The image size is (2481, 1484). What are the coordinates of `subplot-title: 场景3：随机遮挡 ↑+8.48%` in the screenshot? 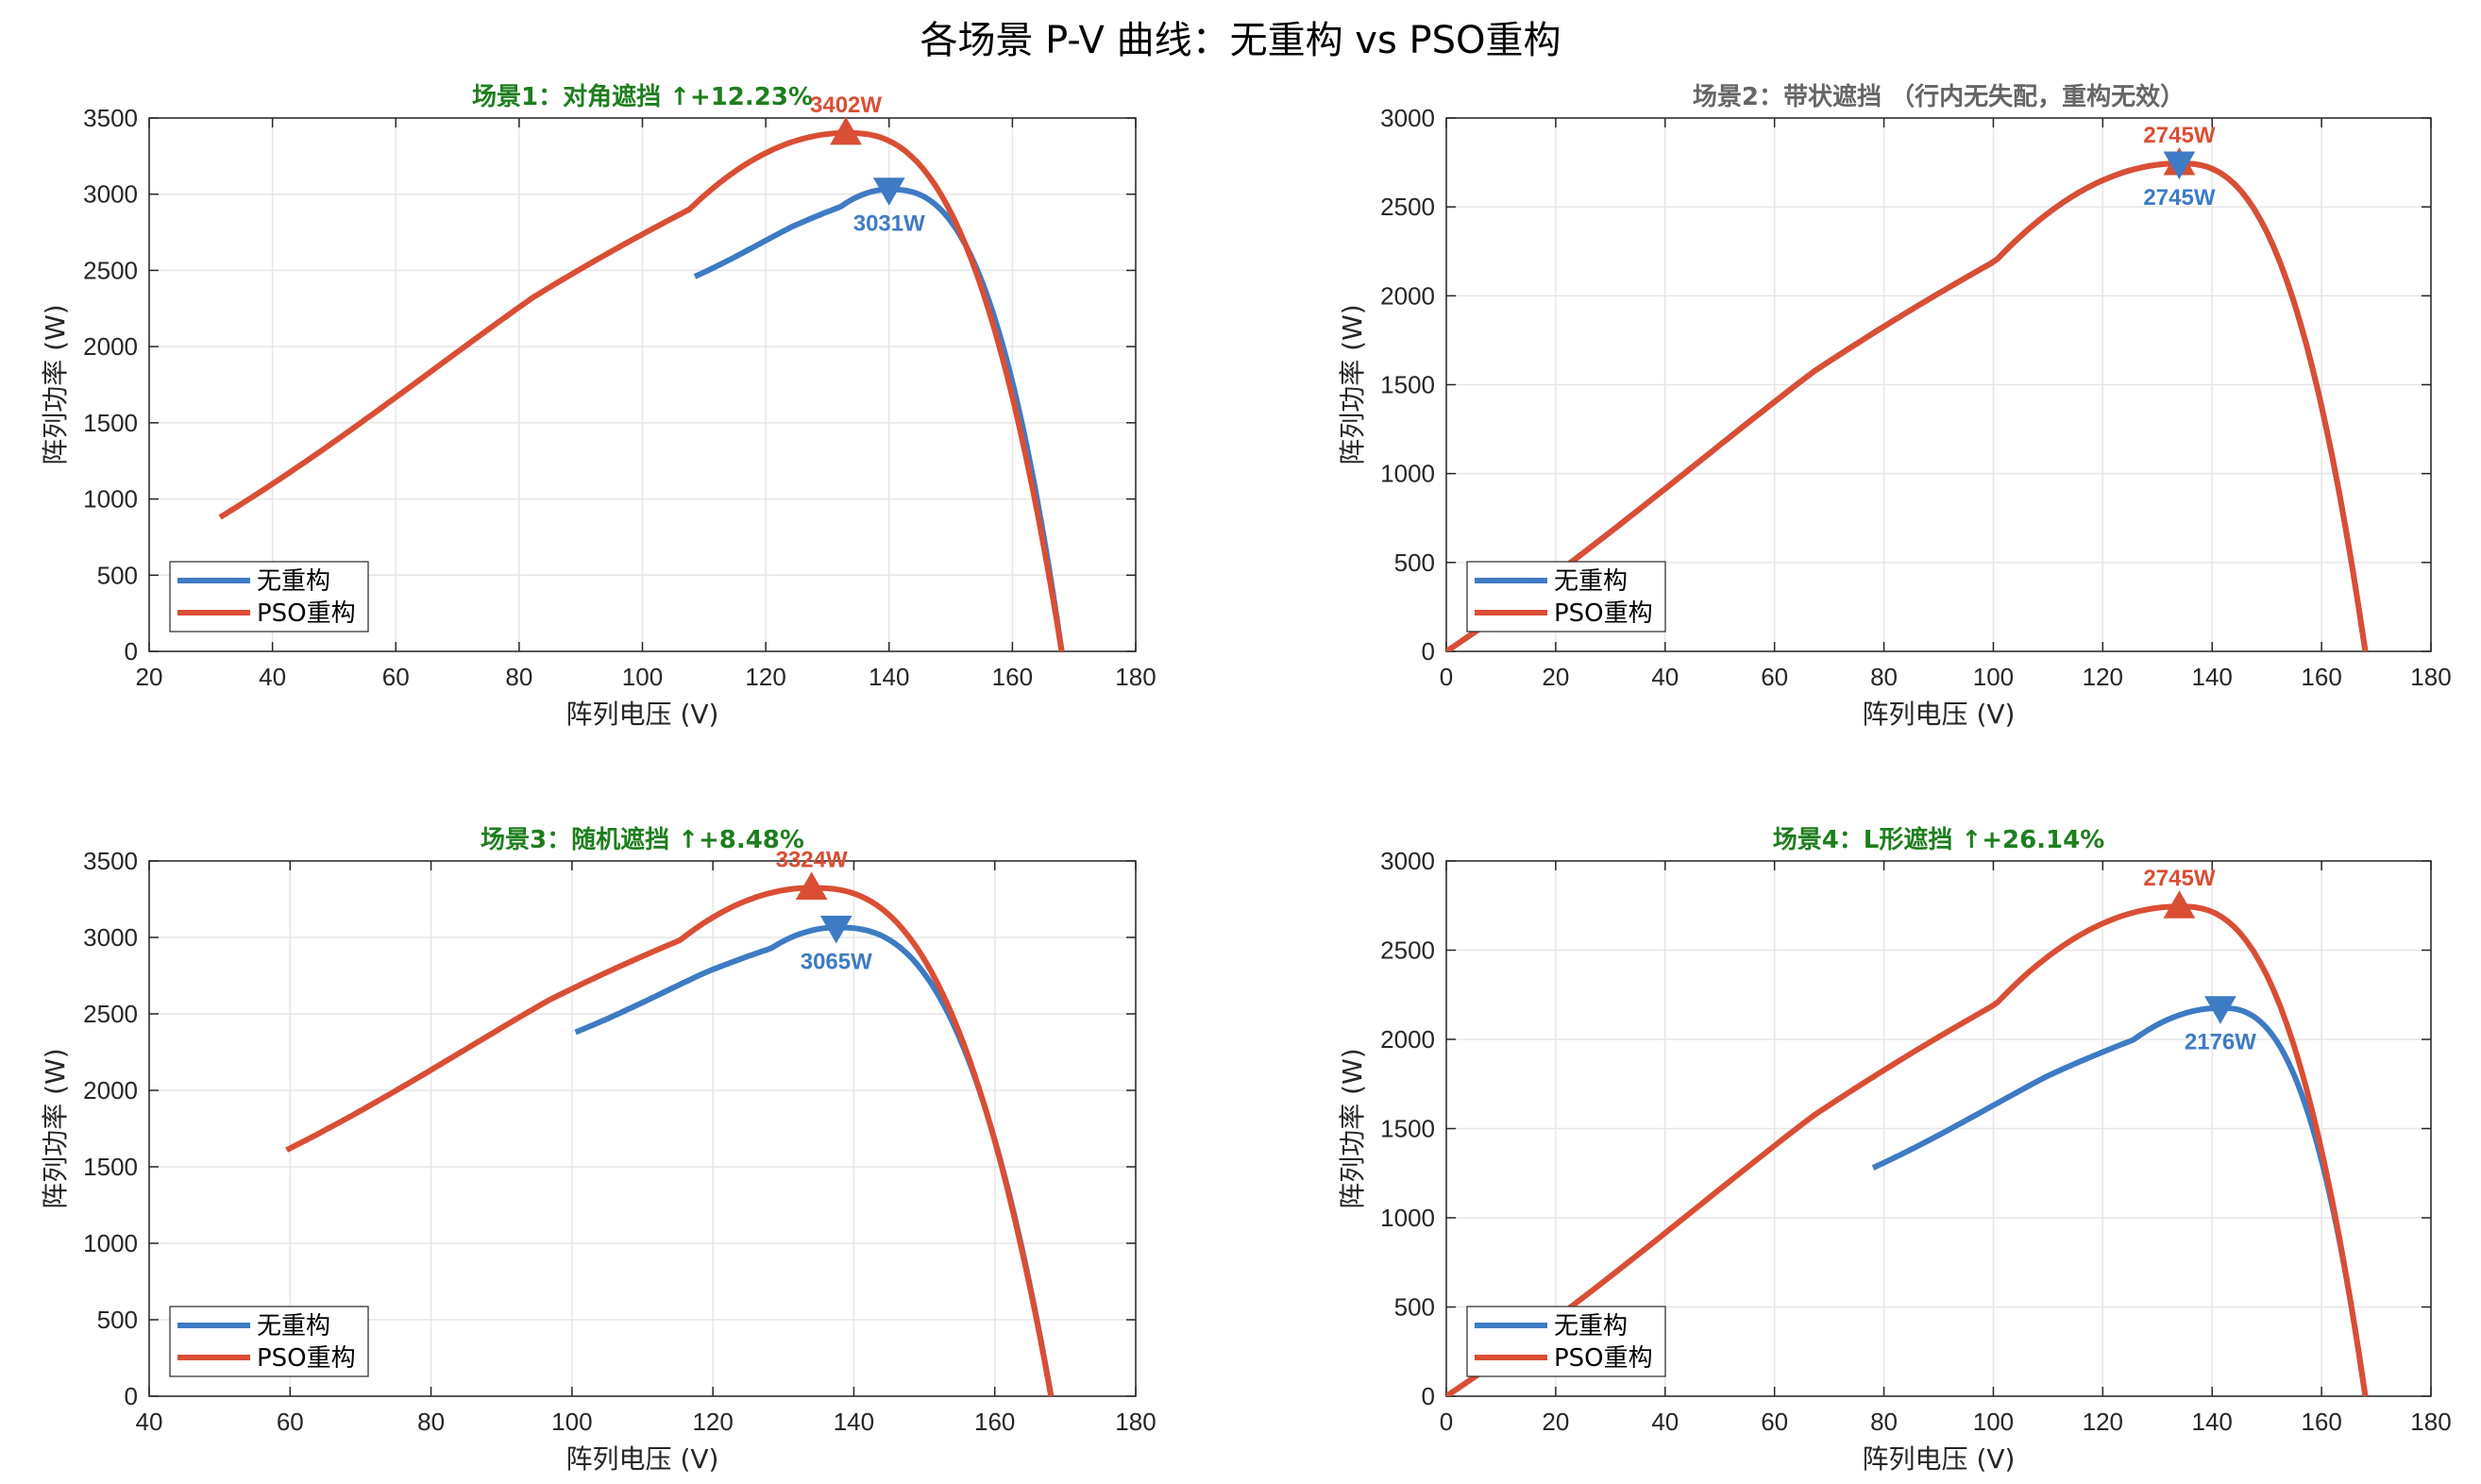 It's located at (642, 839).